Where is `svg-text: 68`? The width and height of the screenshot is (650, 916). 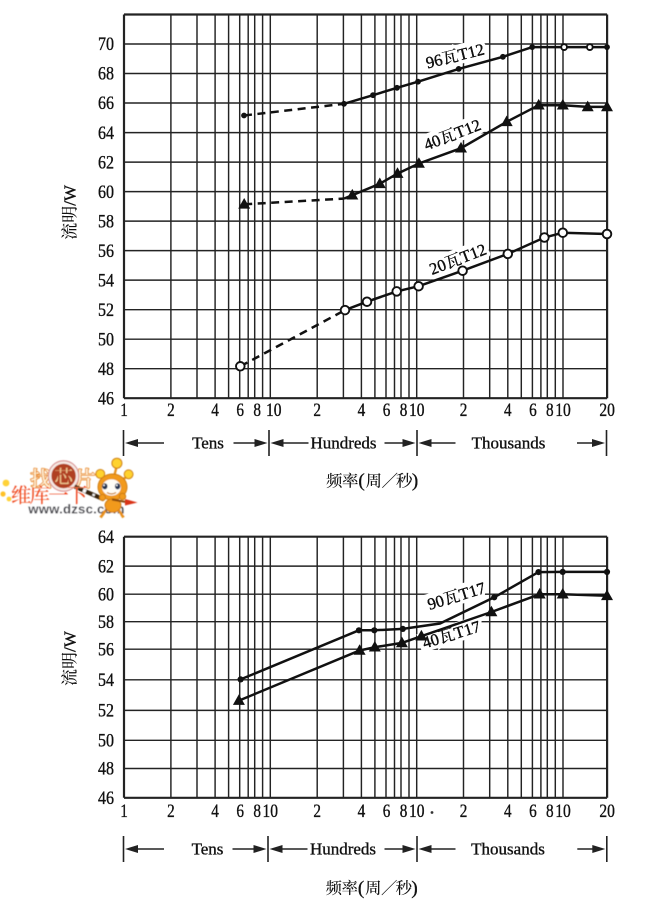
svg-text: 68 is located at coordinates (106, 75).